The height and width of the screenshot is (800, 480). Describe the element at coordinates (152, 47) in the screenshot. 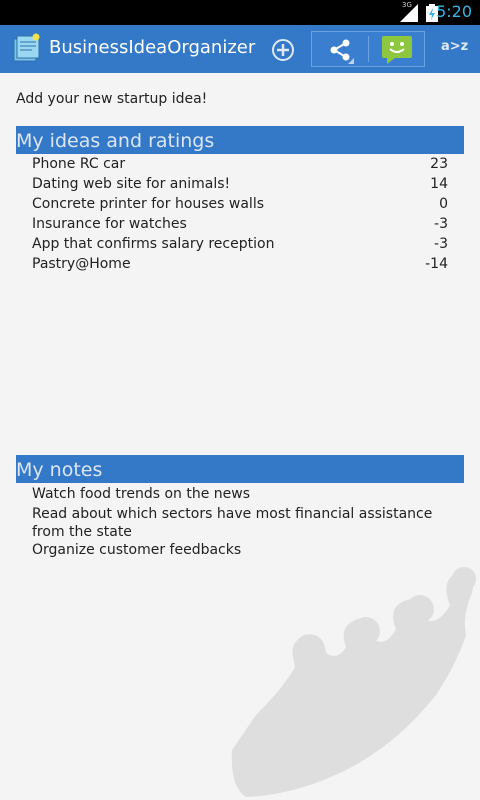

I see `app-title: BusinessIdeaOrganizer` at that location.